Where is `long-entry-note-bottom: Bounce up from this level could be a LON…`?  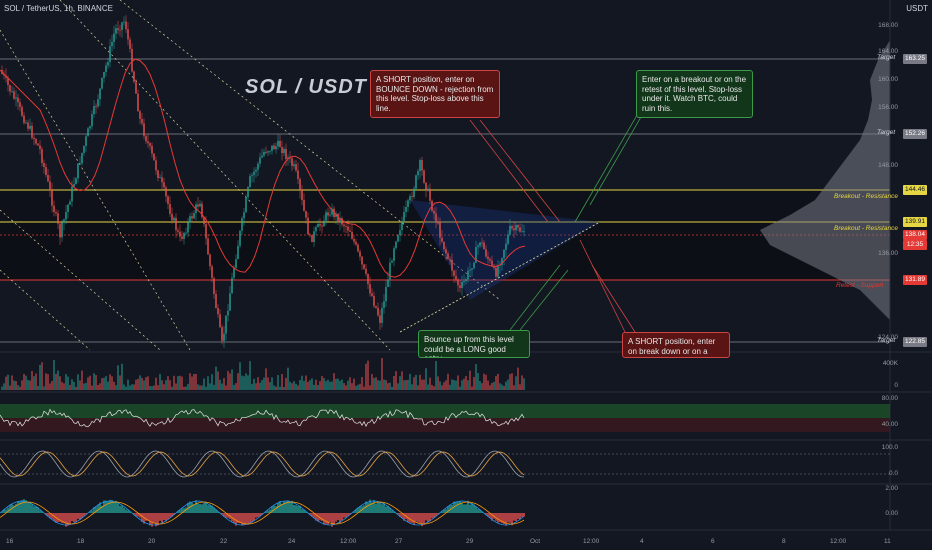
long-entry-note-bottom: Bounce up from this level could be a LON… is located at coordinates (474, 344).